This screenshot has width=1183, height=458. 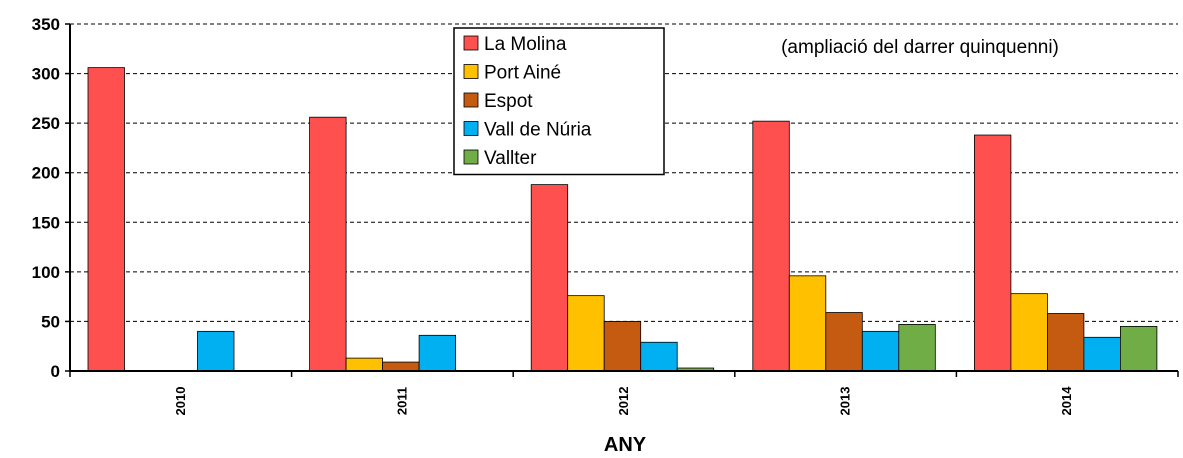 What do you see at coordinates (920, 47) in the screenshot?
I see `chart-annotation: (ampliació del darrer quinquenni)` at bounding box center [920, 47].